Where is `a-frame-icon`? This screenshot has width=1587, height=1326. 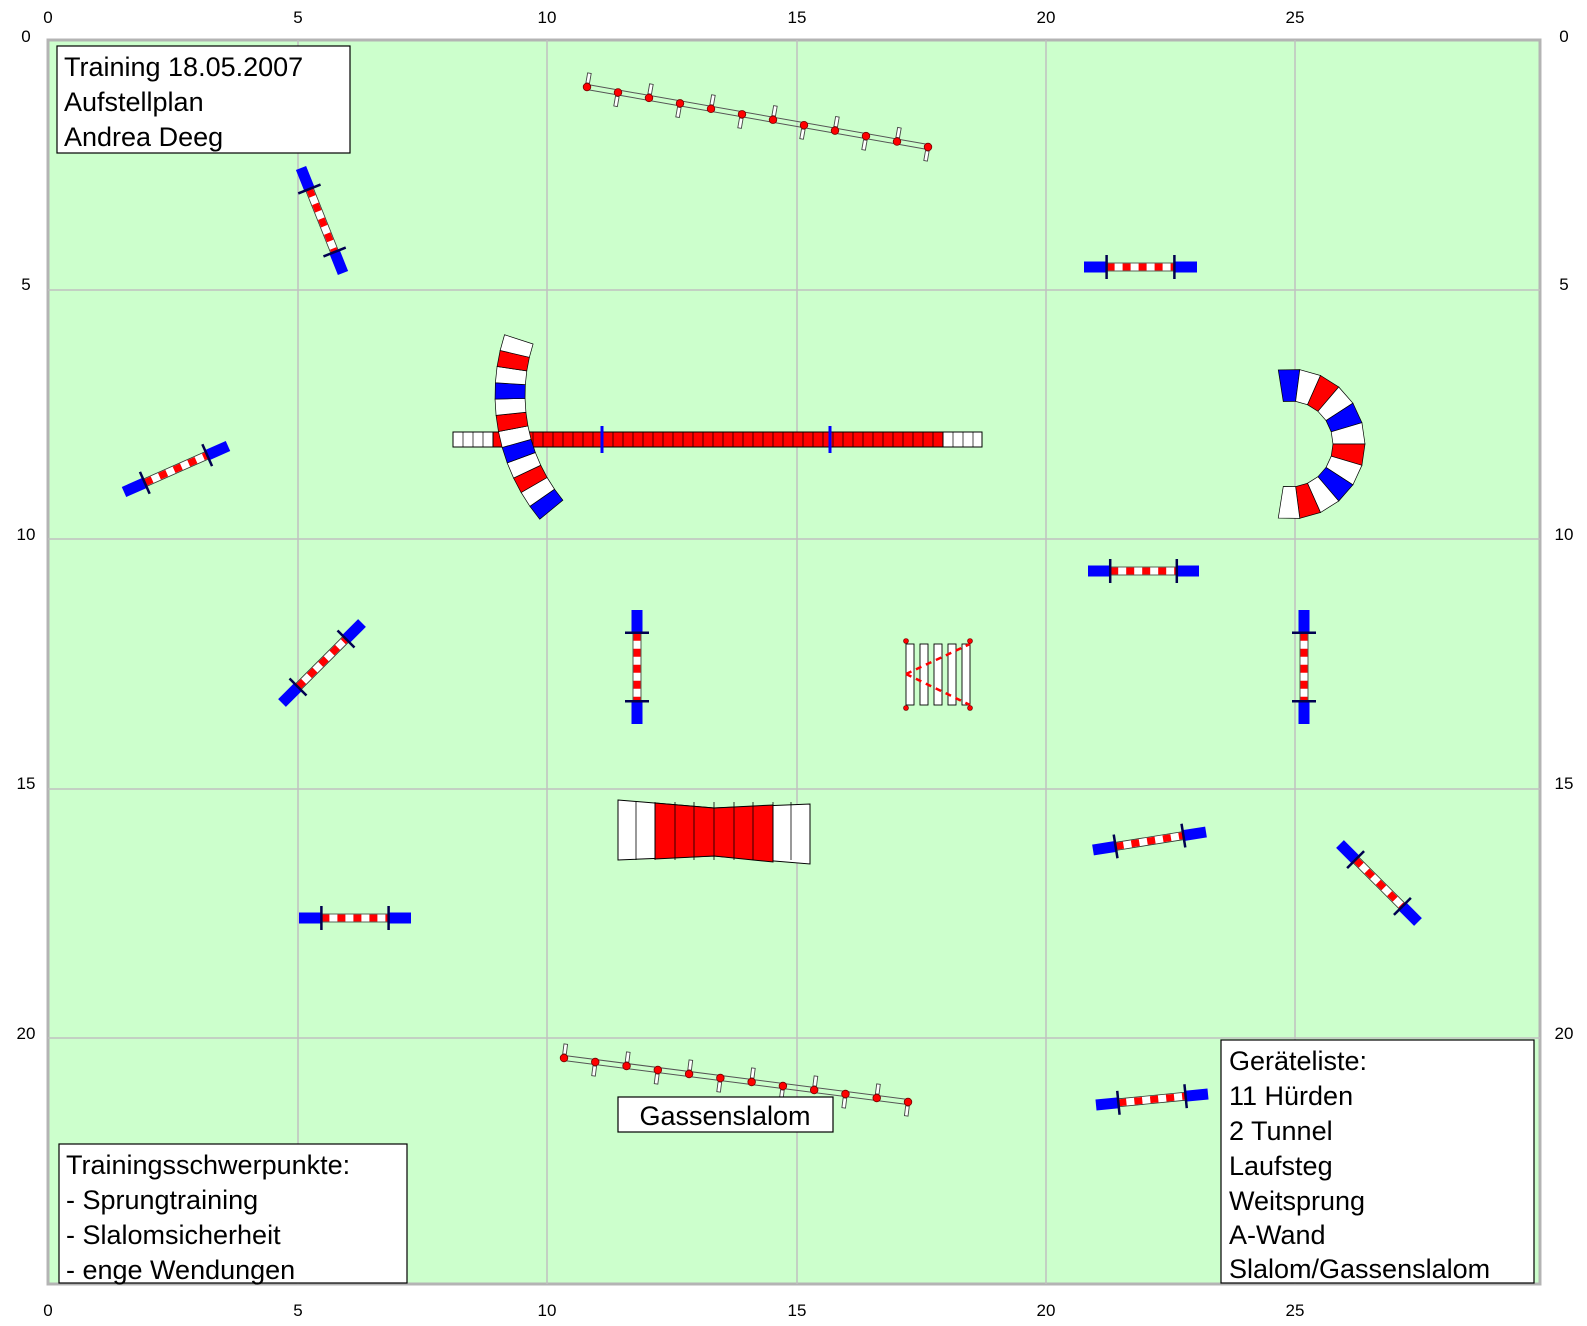
a-frame-icon is located at coordinates (714, 832).